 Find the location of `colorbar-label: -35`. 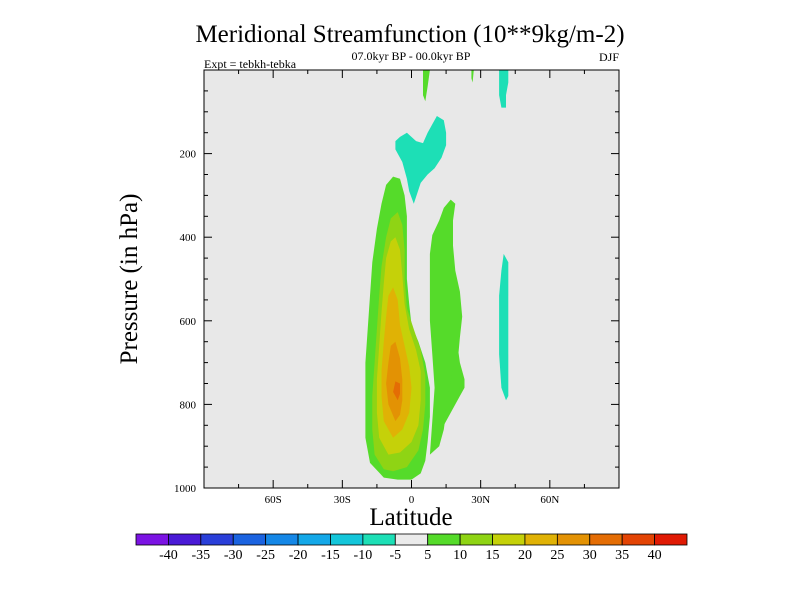

colorbar-label: -35 is located at coordinates (200, 555).